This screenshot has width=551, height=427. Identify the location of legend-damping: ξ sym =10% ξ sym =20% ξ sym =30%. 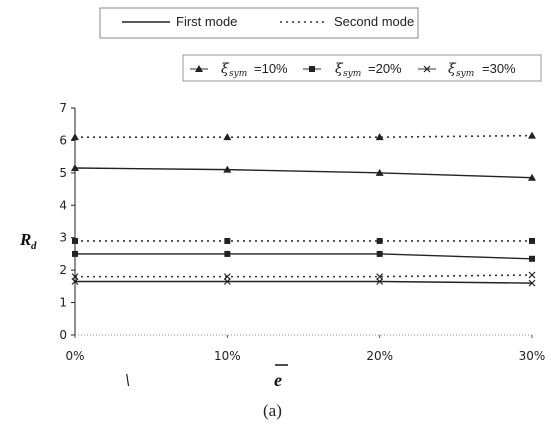
(362, 68).